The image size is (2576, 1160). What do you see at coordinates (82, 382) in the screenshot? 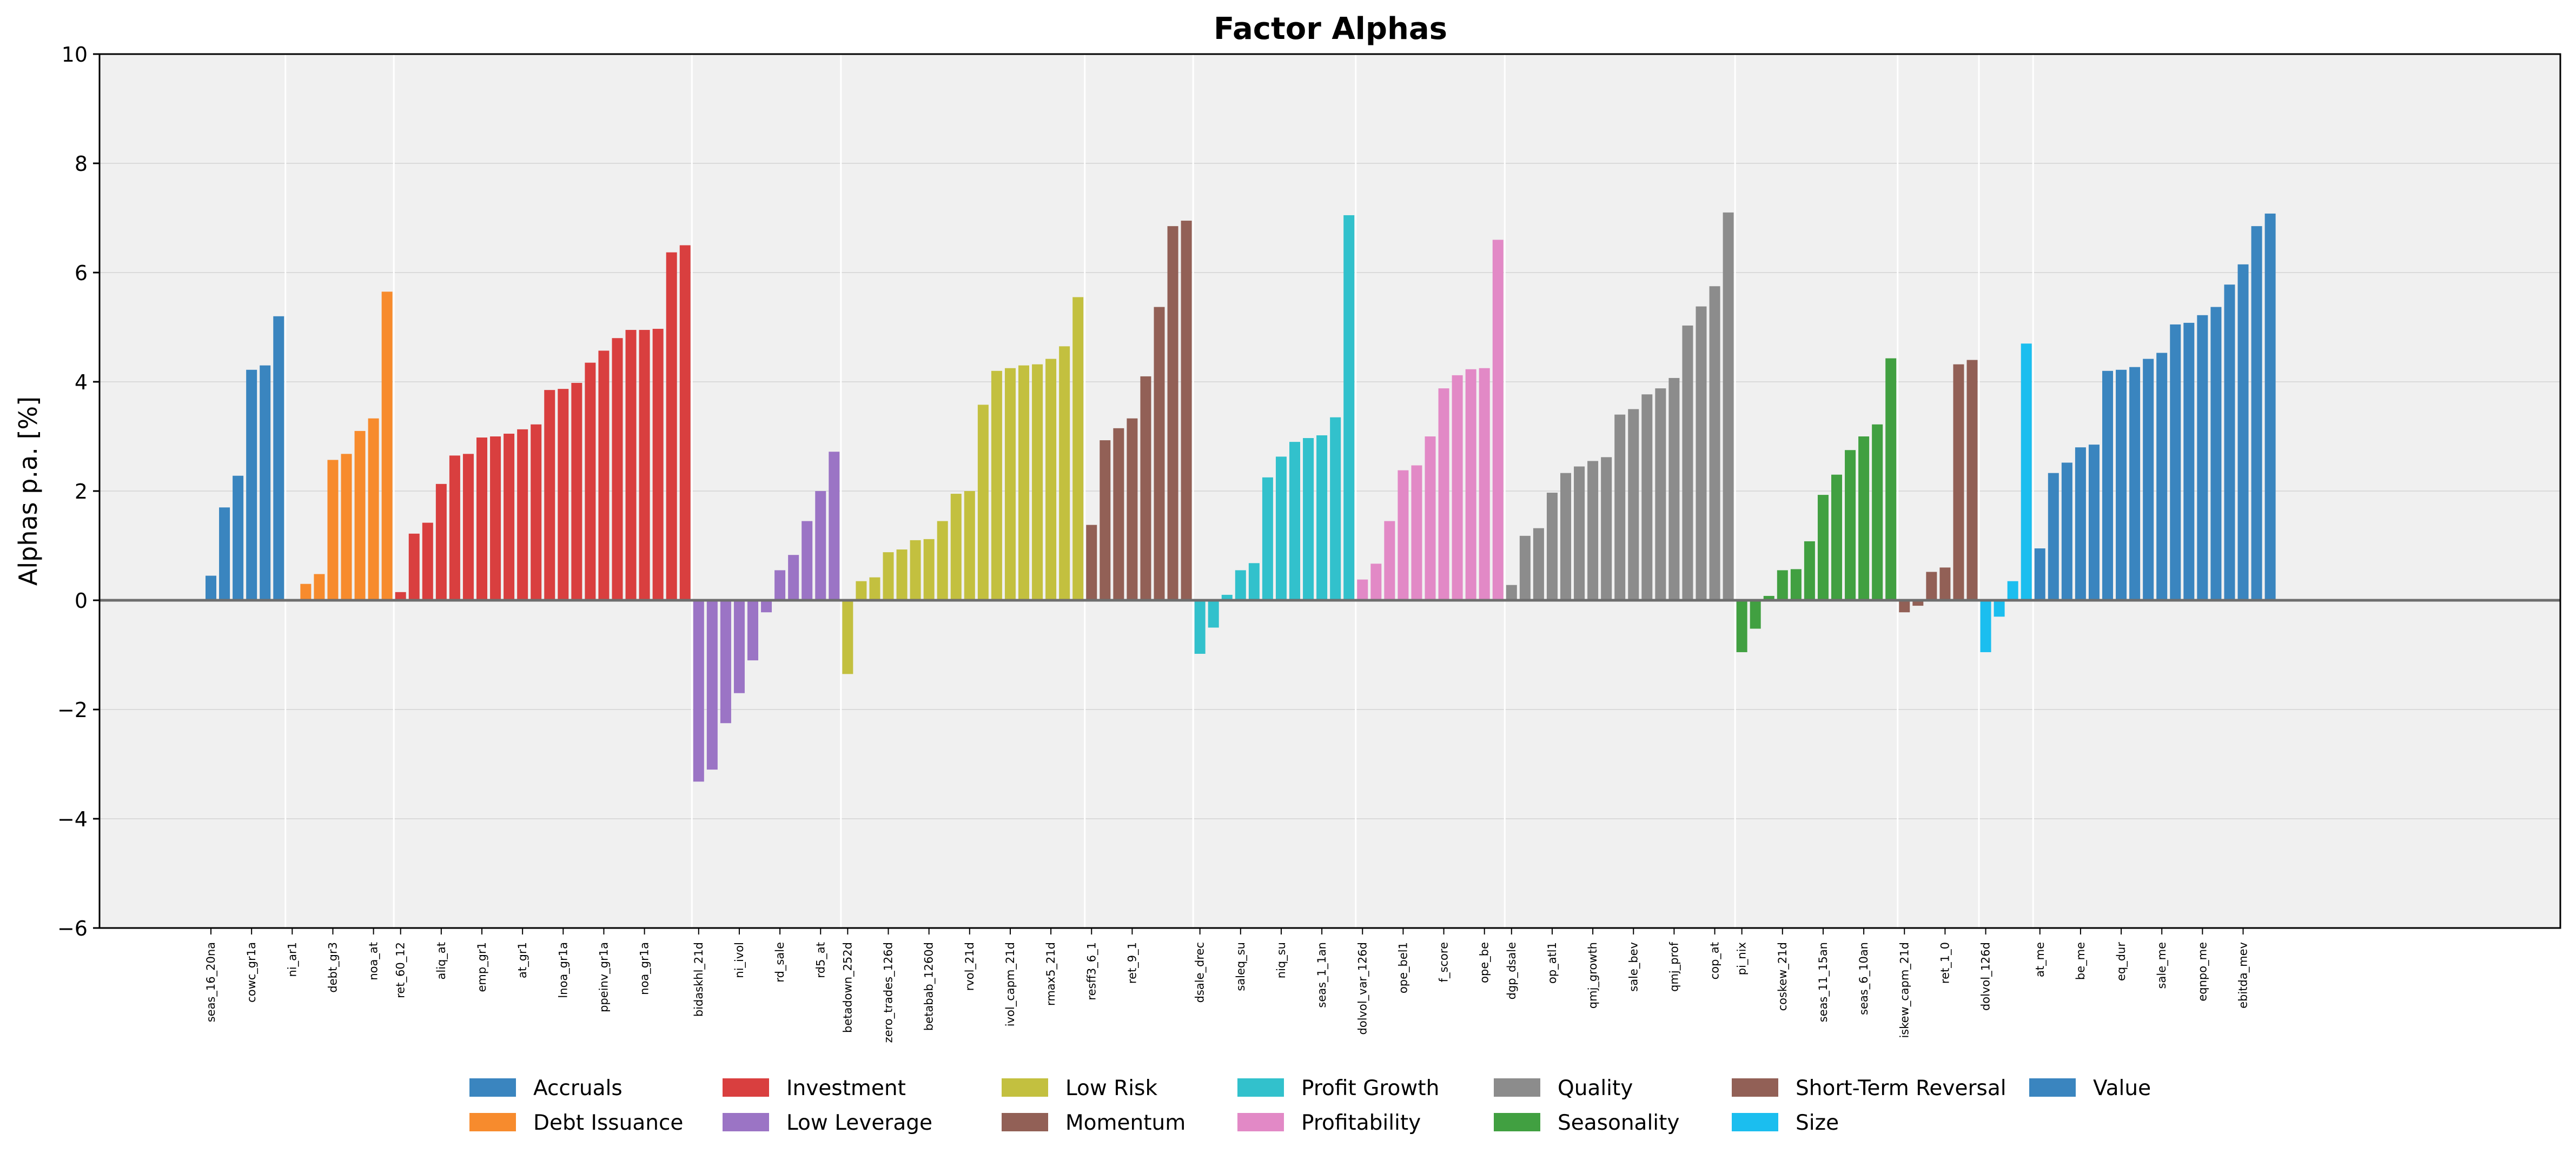
I see `y-tick-label: 4` at bounding box center [82, 382].